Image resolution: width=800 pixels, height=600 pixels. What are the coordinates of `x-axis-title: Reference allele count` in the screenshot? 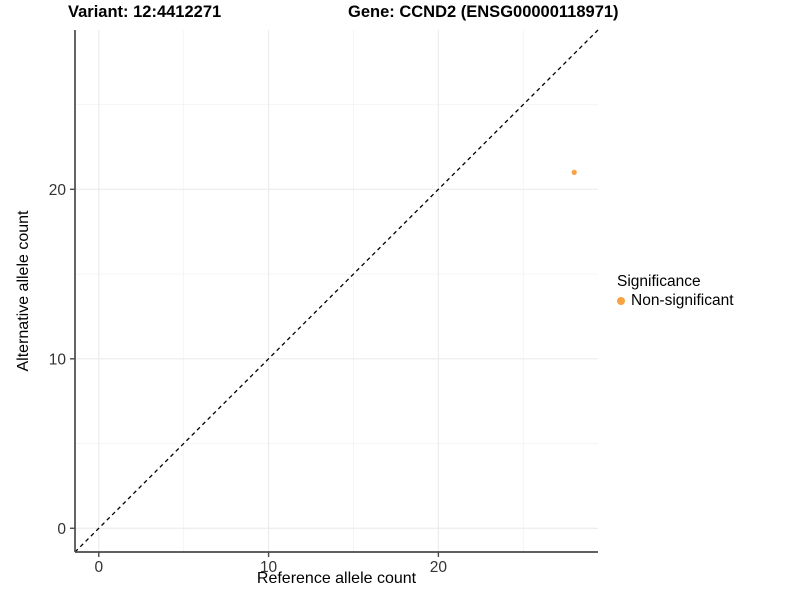 It's located at (336, 578).